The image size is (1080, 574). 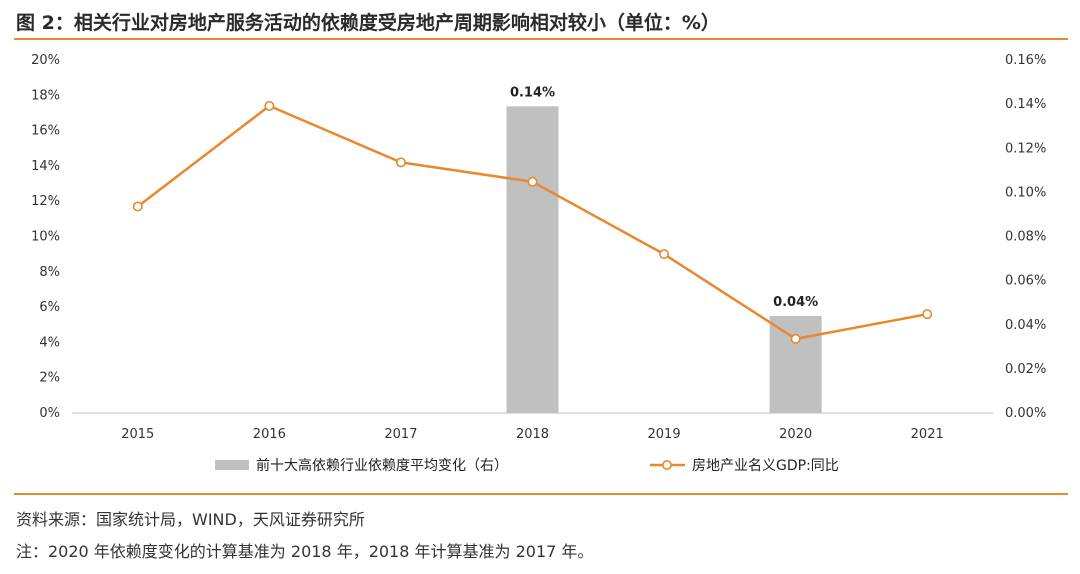 I want to click on title-divider, so click(x=541, y=39).